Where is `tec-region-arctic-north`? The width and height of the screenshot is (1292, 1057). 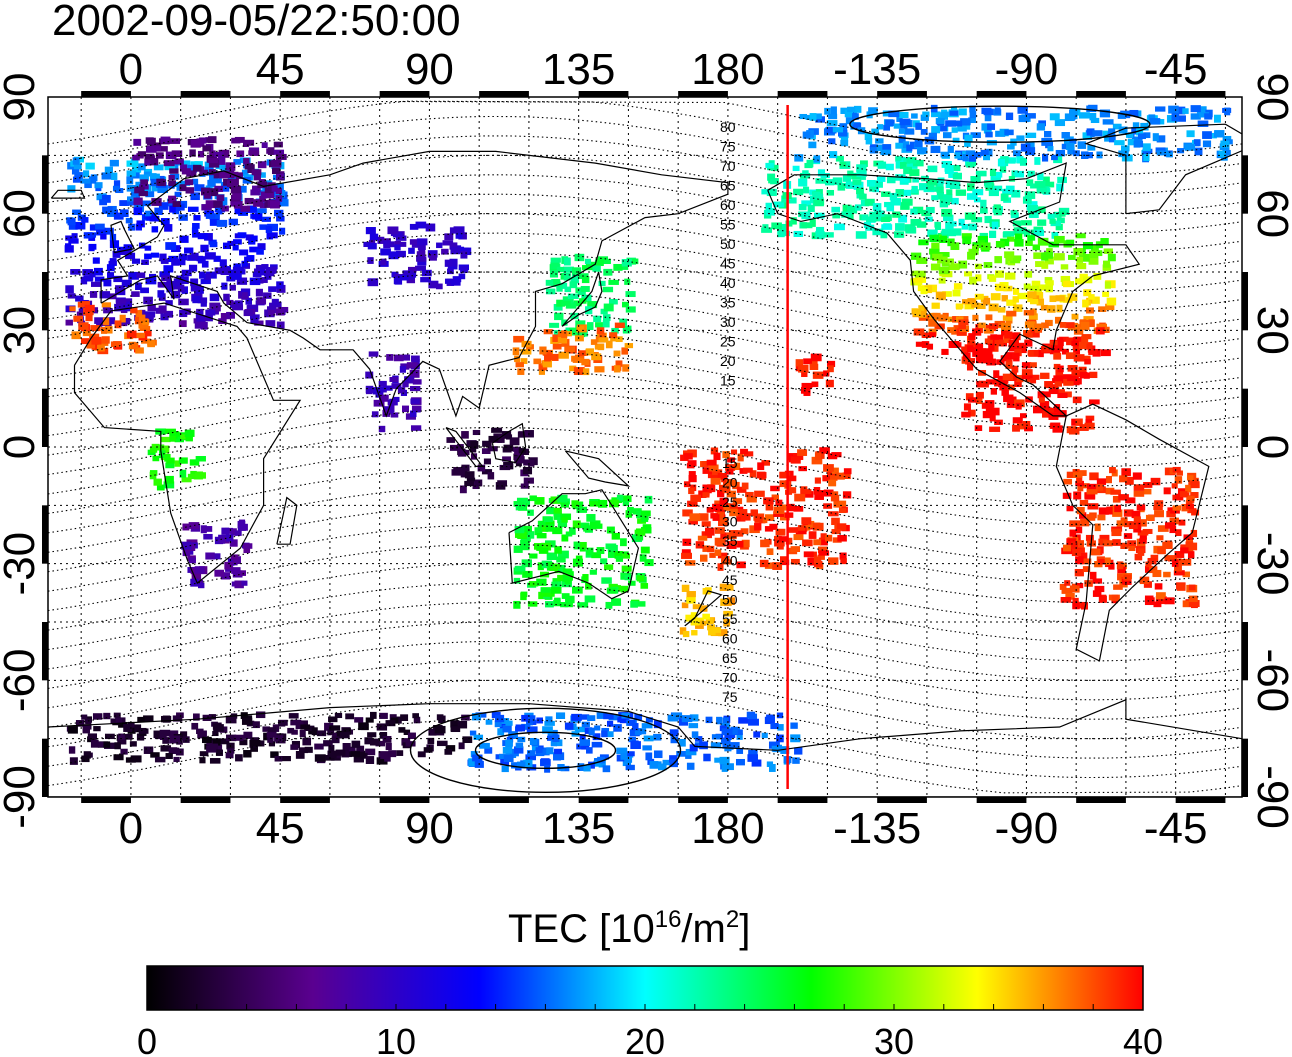 tec-region-arctic-north is located at coordinates (1013, 133).